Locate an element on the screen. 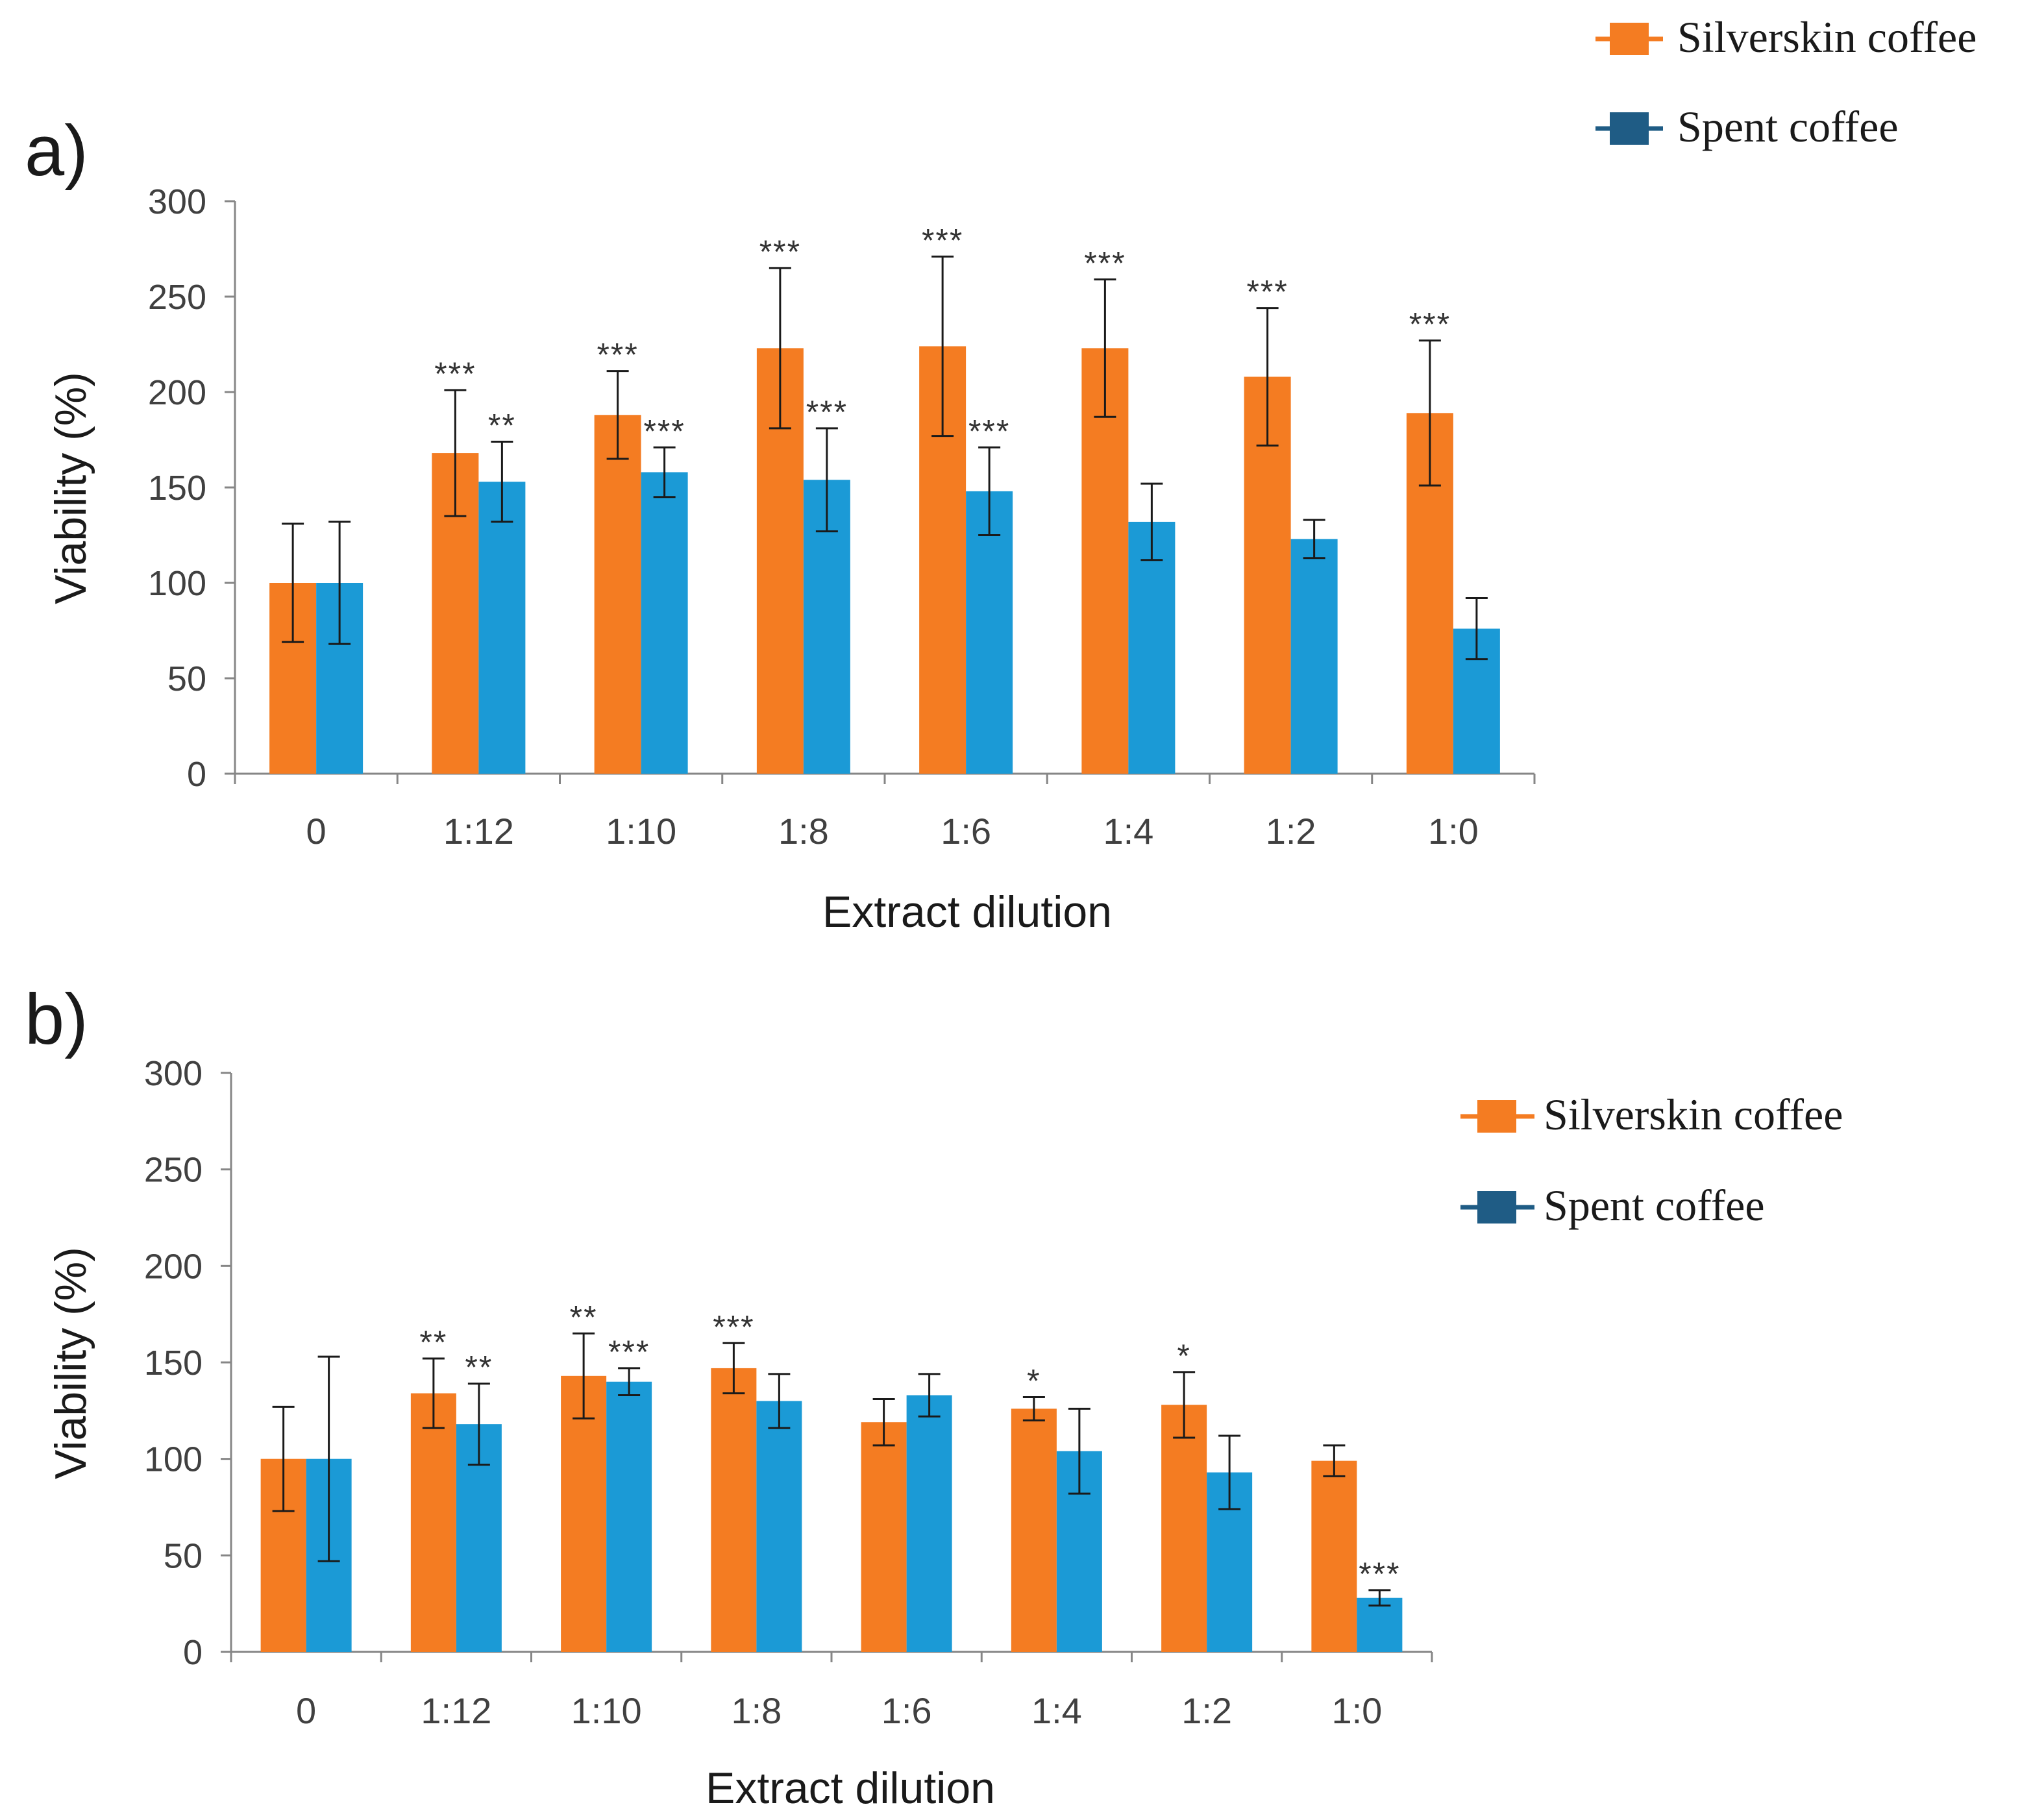  panel-a-legend-spent: Spent coffee is located at coordinates (1747, 127).